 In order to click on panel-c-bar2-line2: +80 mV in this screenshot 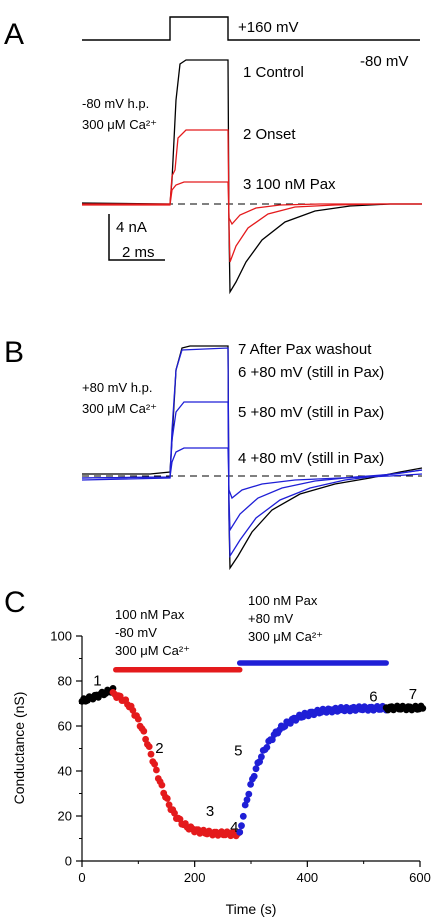, I will do `click(270, 618)`.